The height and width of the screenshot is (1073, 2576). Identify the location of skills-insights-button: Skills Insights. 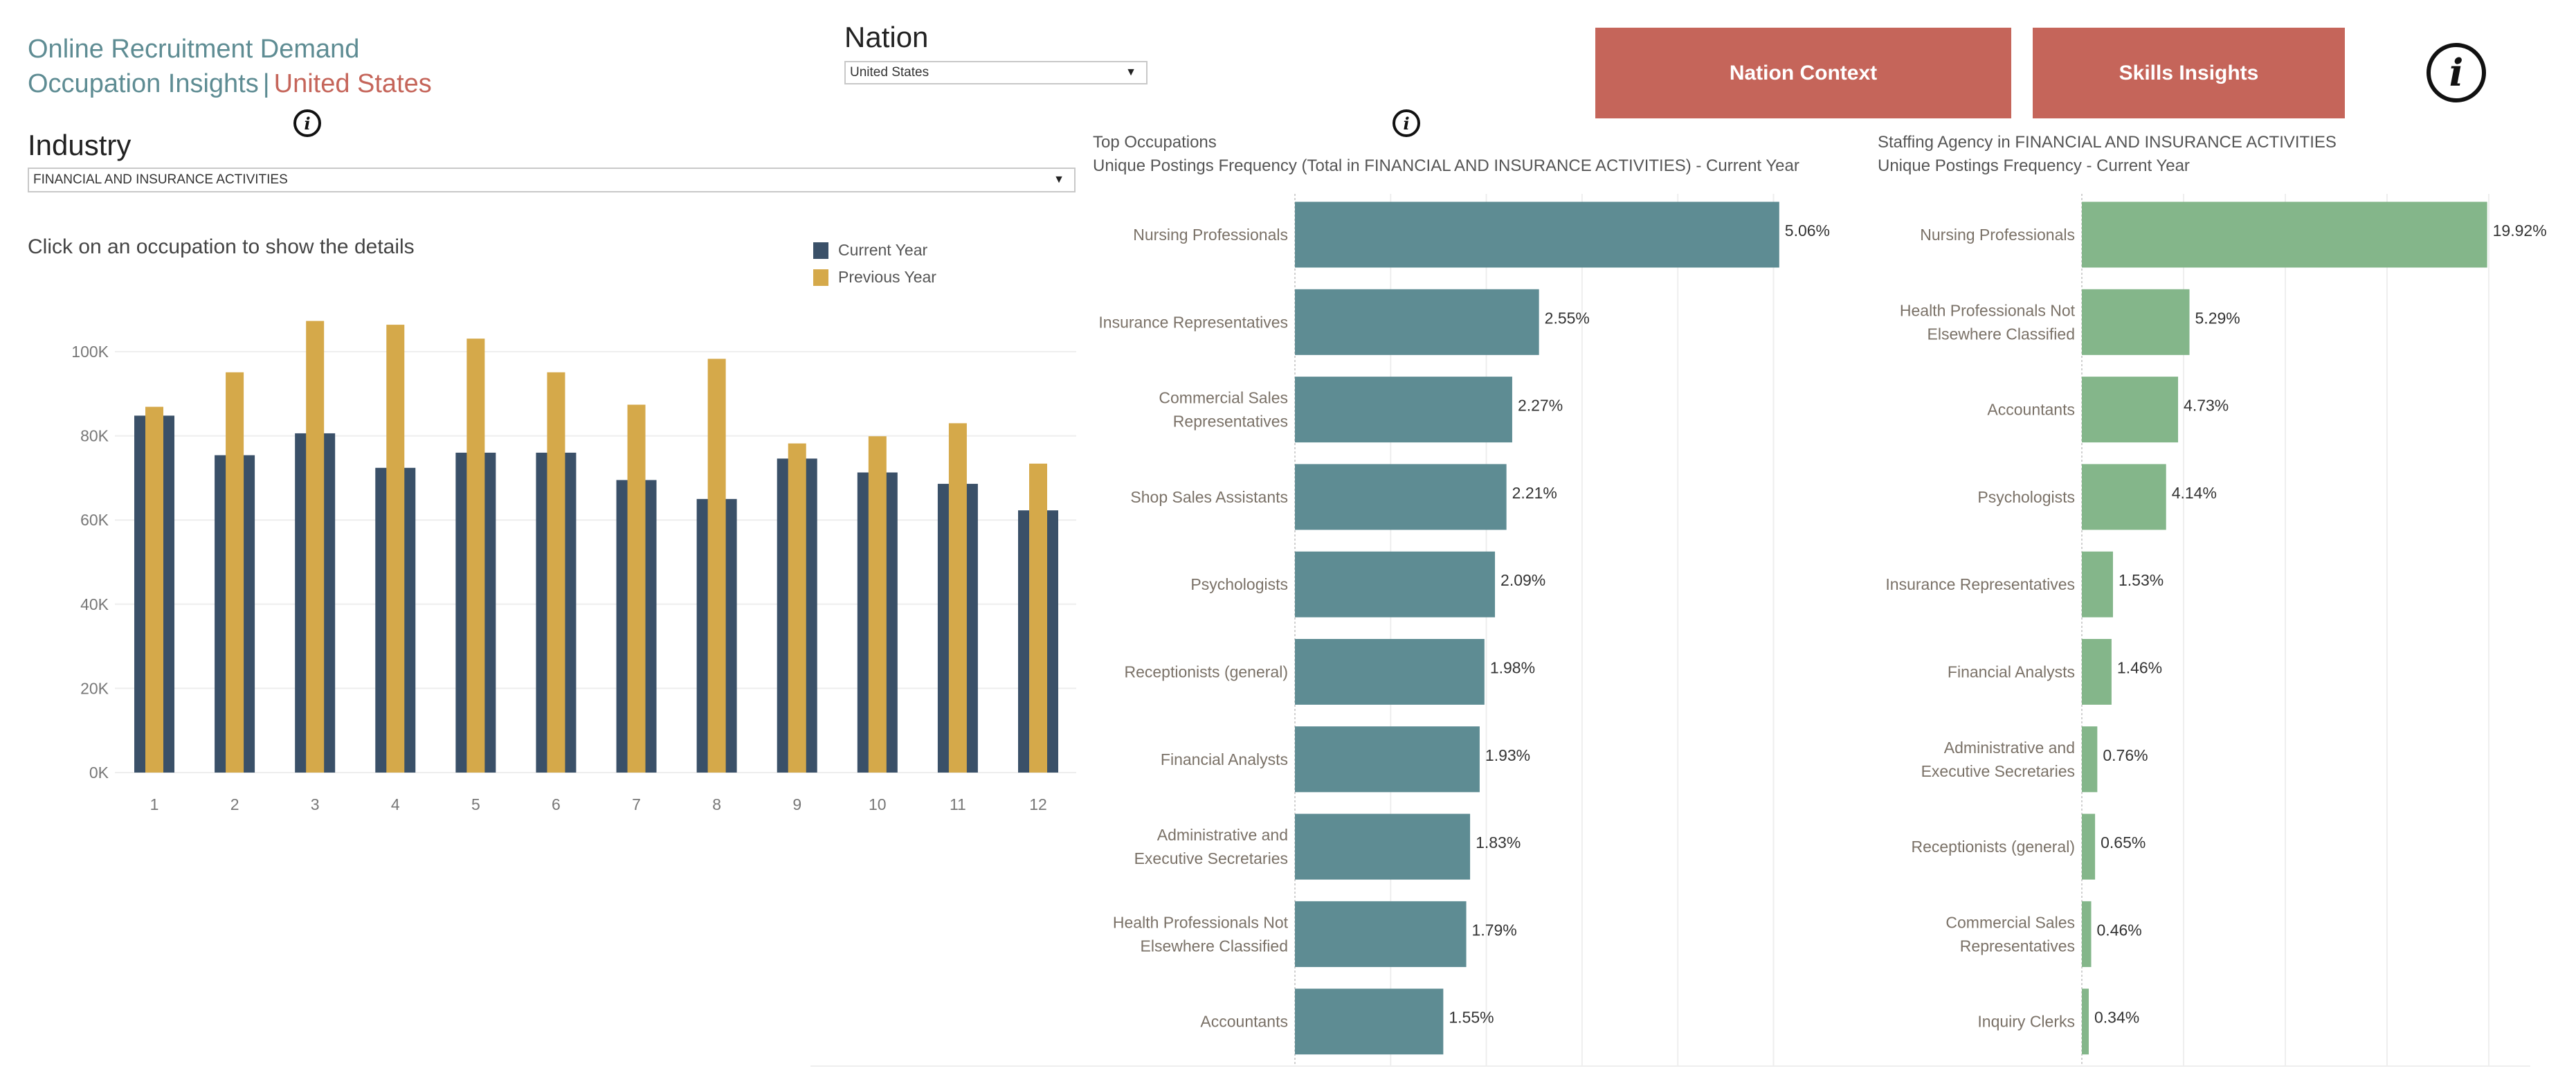
(2189, 73).